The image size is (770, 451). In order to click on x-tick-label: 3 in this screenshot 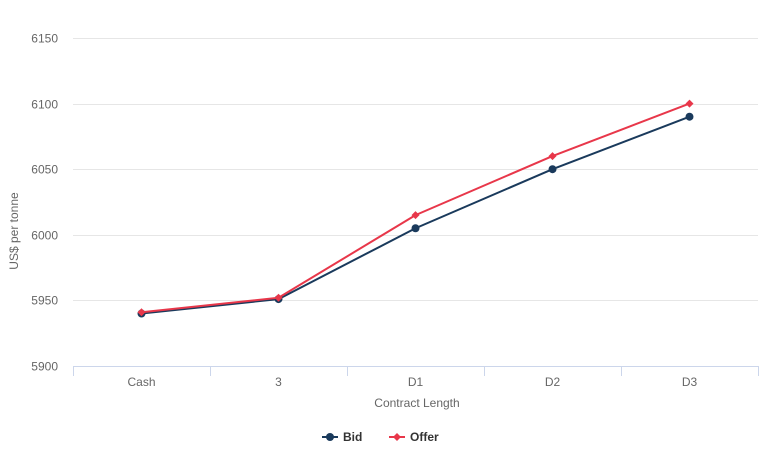, I will do `click(278, 382)`.